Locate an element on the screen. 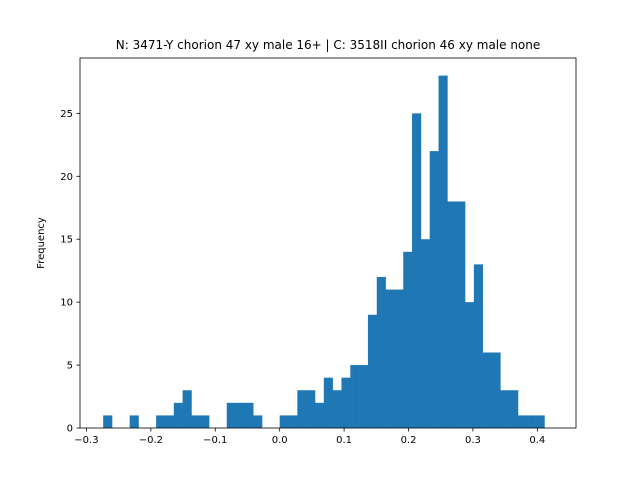 The height and width of the screenshot is (480, 640). y-tick-label: 10 is located at coordinates (66, 303).